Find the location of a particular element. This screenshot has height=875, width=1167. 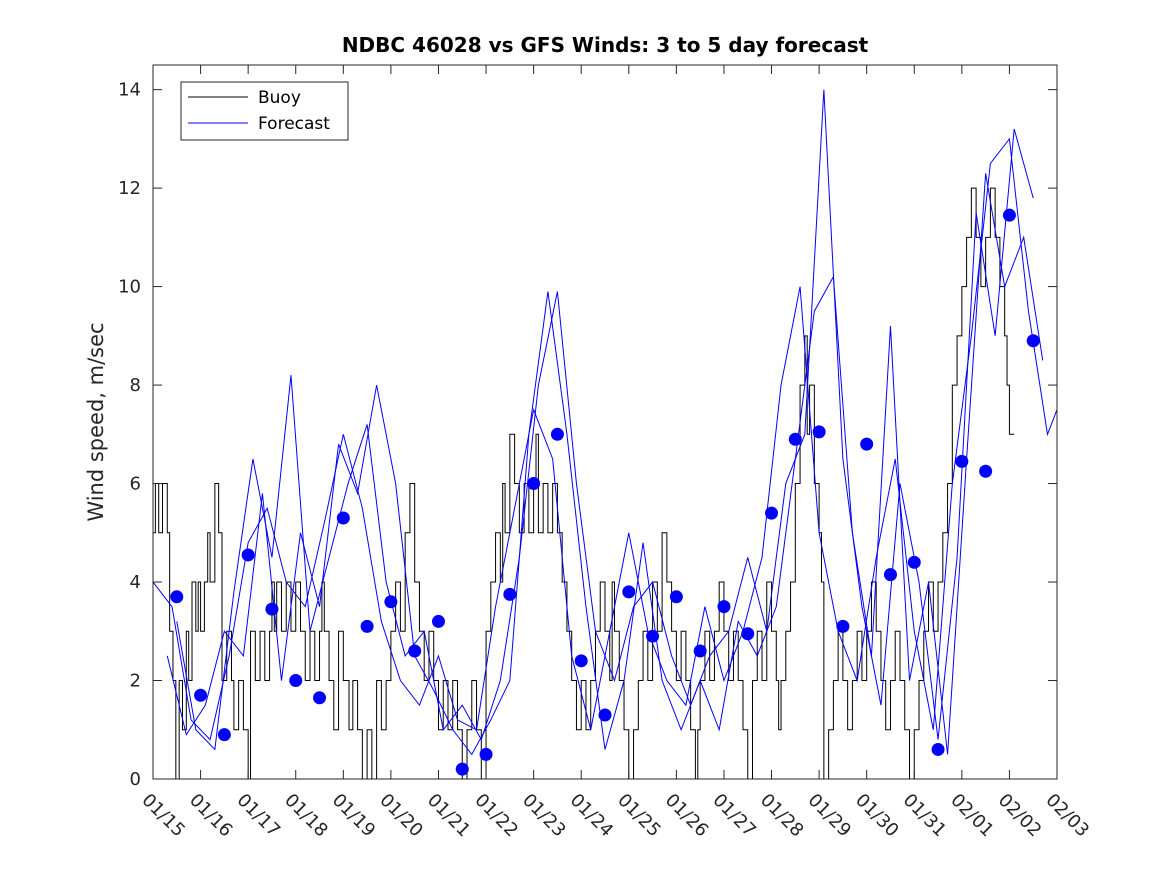

y-tick-label: 4 is located at coordinates (135, 582).